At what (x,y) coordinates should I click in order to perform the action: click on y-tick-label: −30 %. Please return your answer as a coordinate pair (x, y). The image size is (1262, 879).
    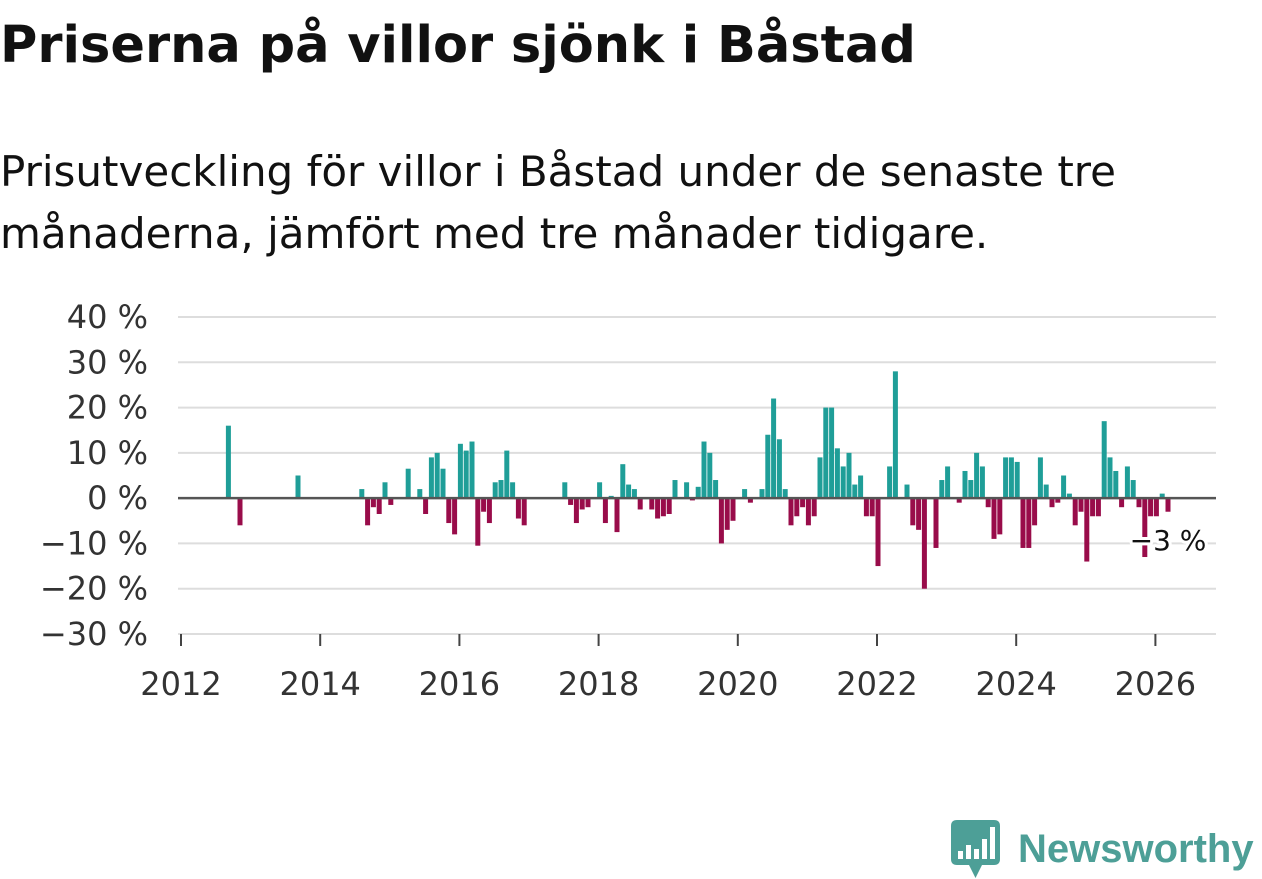
    Looking at the image, I should click on (94, 634).